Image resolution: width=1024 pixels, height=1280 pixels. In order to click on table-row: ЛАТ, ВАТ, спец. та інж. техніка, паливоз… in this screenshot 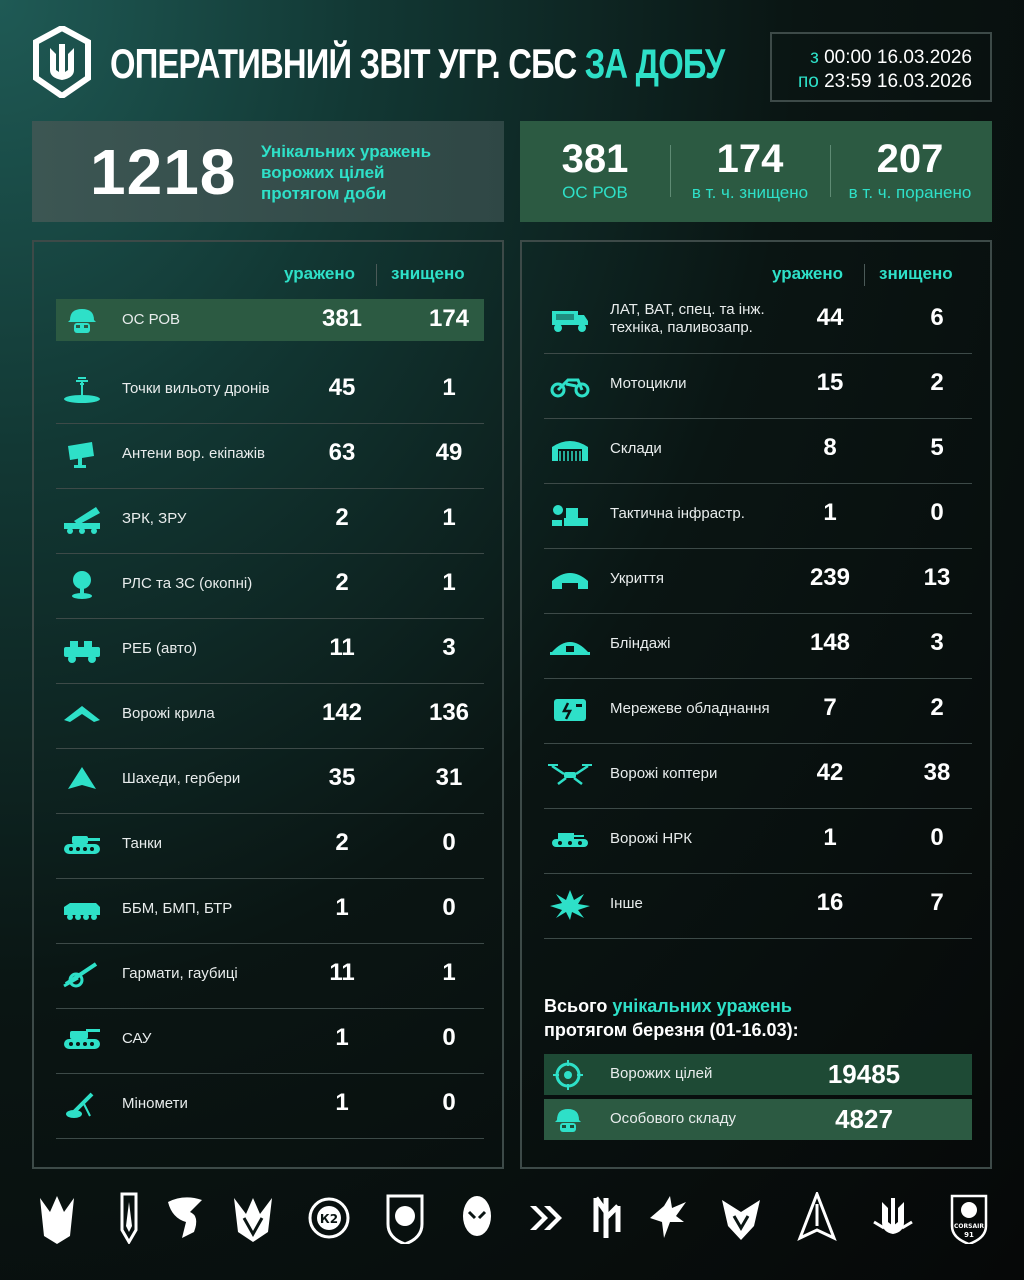, I will do `click(758, 322)`.